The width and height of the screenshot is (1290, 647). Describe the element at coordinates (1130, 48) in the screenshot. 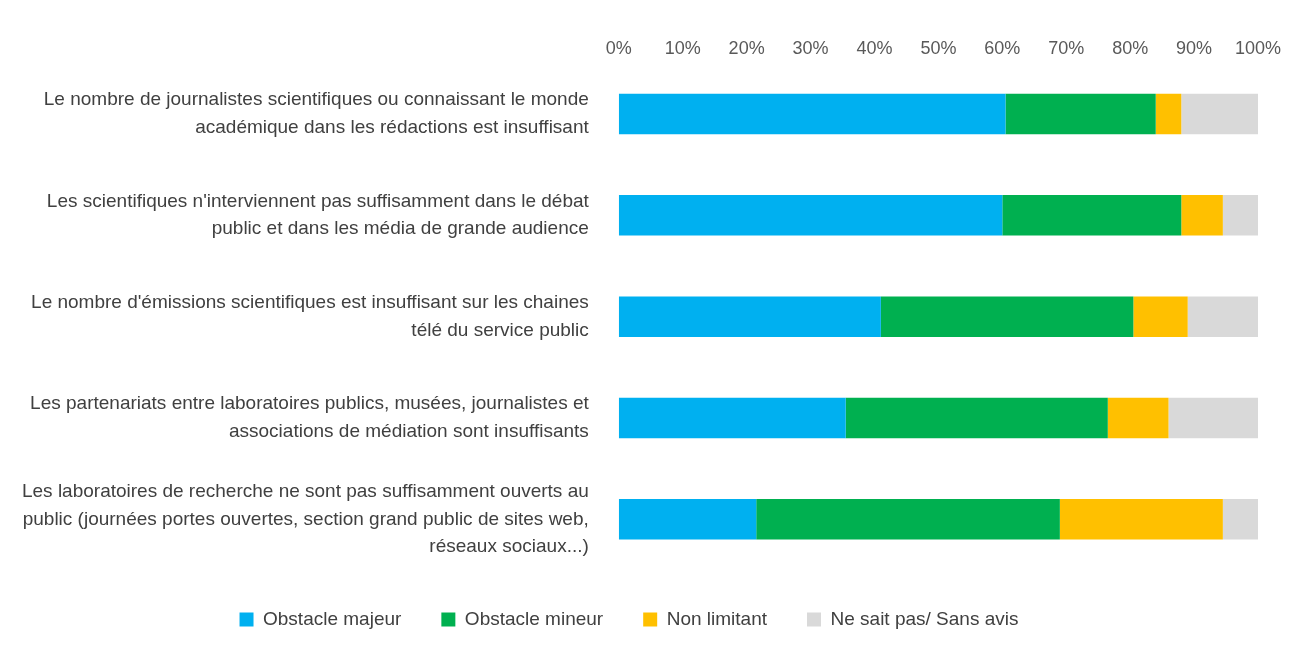

I see `x-tick-label: 80%` at that location.